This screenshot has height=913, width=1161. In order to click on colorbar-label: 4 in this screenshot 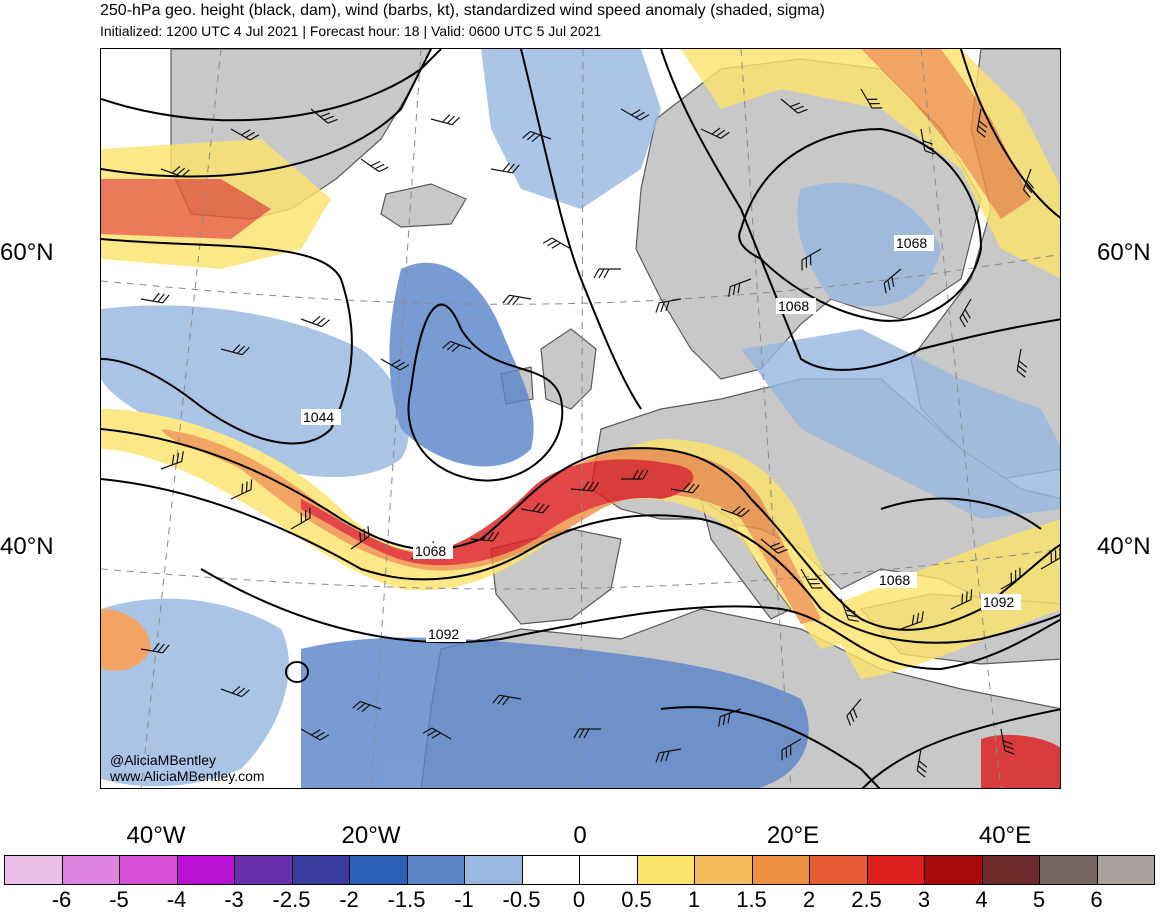, I will do `click(981, 899)`.